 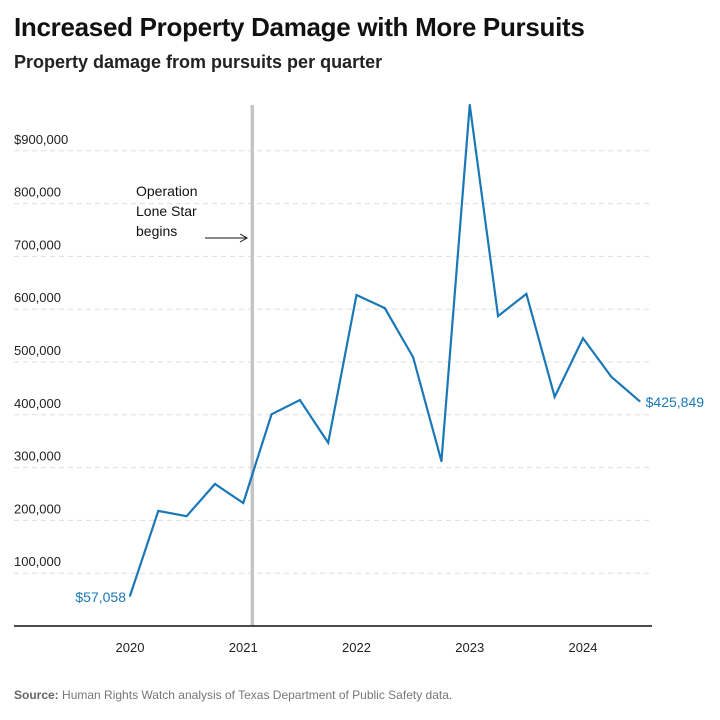 I want to click on y-tick-label: 200,000, so click(x=37, y=508).